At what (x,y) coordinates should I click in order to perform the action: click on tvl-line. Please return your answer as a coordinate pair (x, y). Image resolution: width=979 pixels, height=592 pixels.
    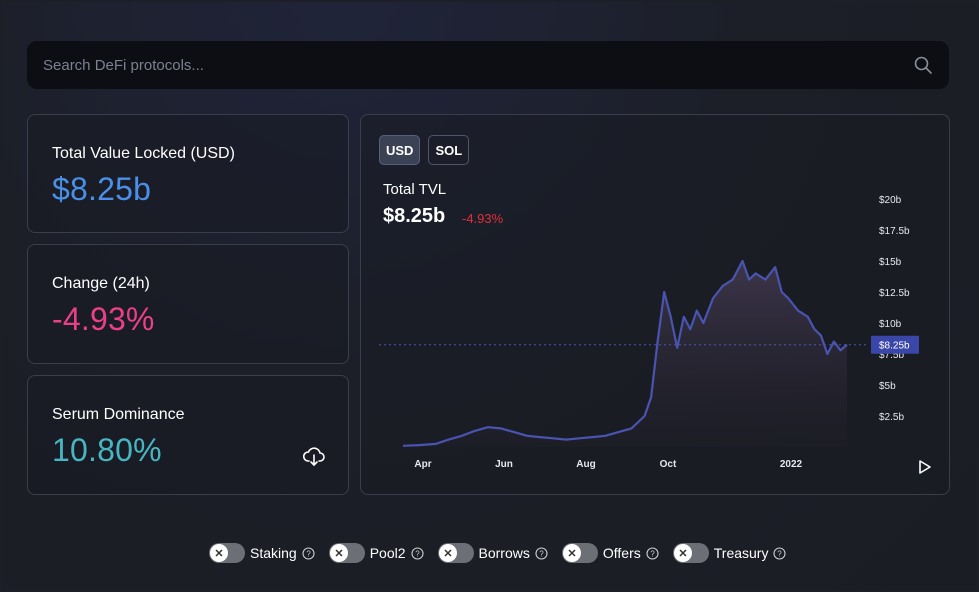
    Looking at the image, I should click on (625, 353).